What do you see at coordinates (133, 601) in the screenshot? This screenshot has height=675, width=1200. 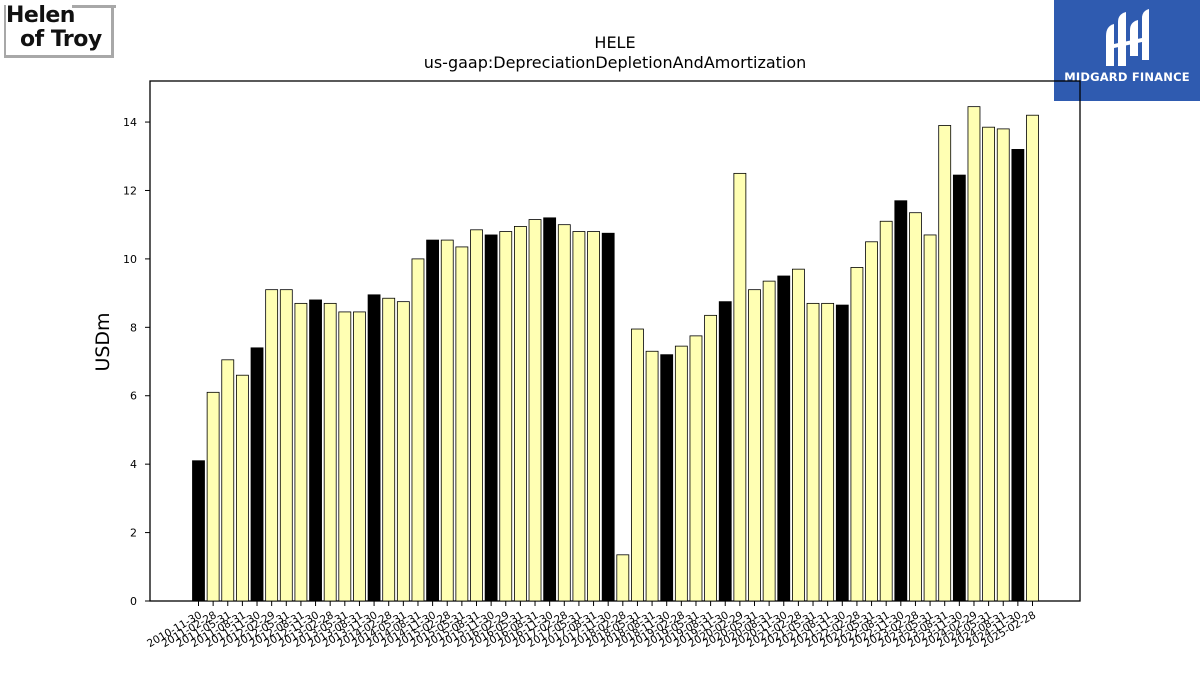 I see `y-tick-label: 0` at bounding box center [133, 601].